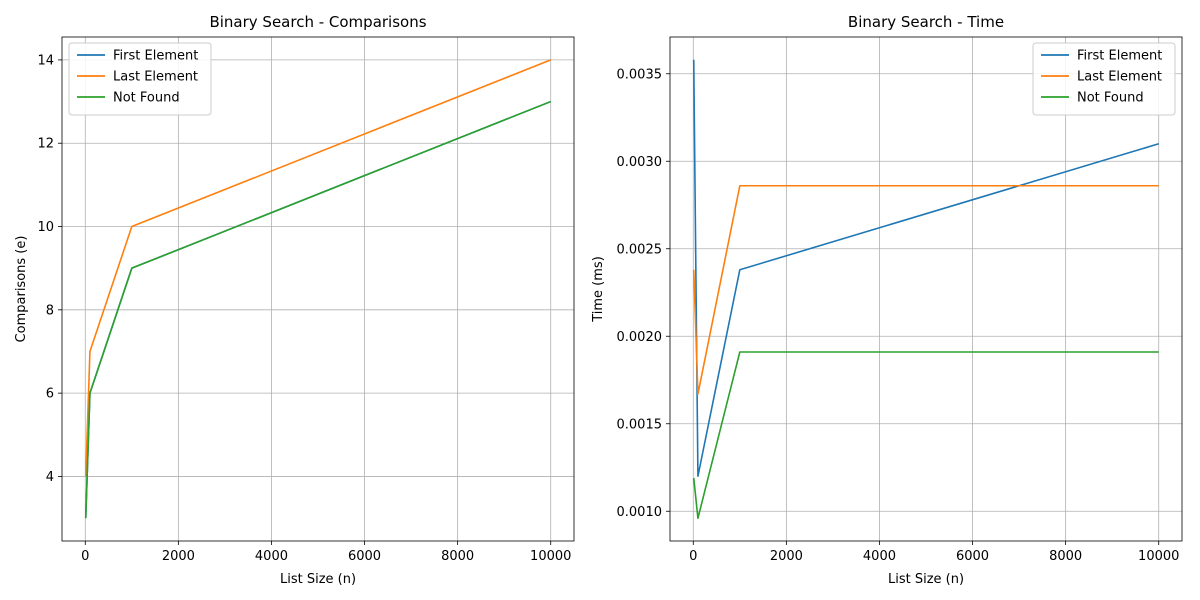 This screenshot has width=1200, height=600. What do you see at coordinates (640, 162) in the screenshot?
I see `y-tick-label: 0.0030` at bounding box center [640, 162].